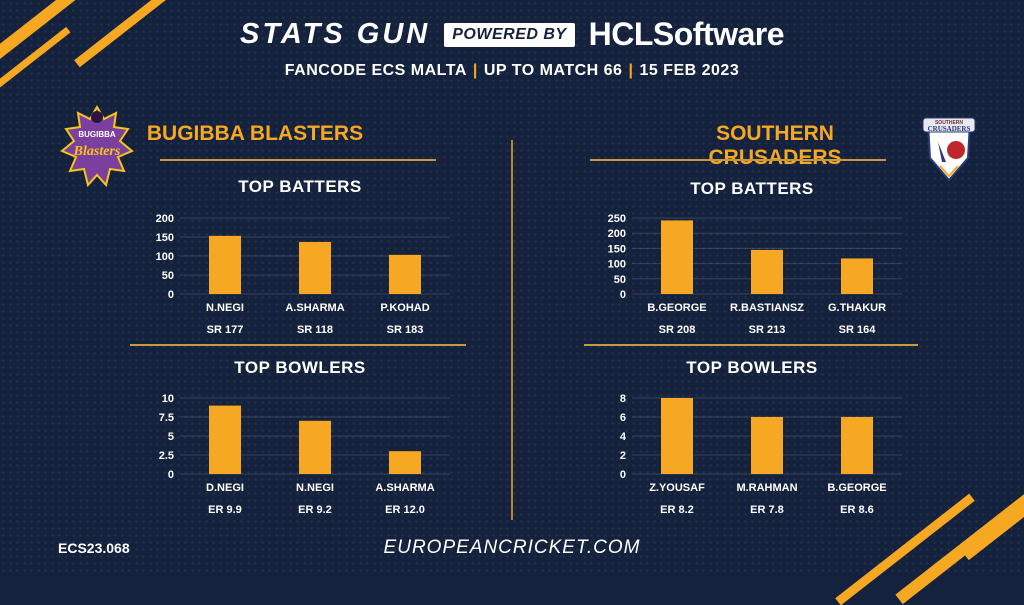  What do you see at coordinates (97, 134) in the screenshot?
I see `logo-text-top: BUGIBBA` at bounding box center [97, 134].